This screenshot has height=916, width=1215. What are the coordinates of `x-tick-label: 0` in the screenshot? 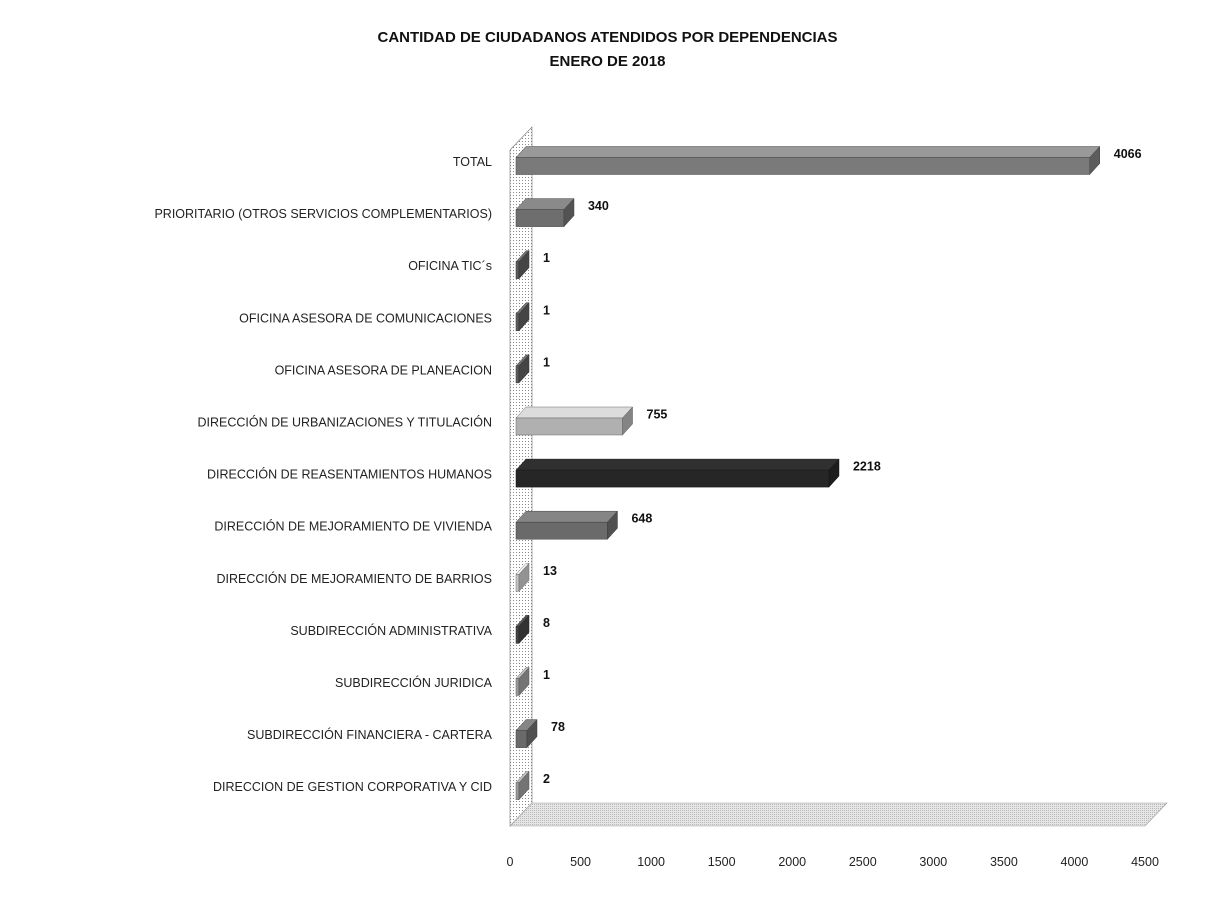 It's located at (510, 862).